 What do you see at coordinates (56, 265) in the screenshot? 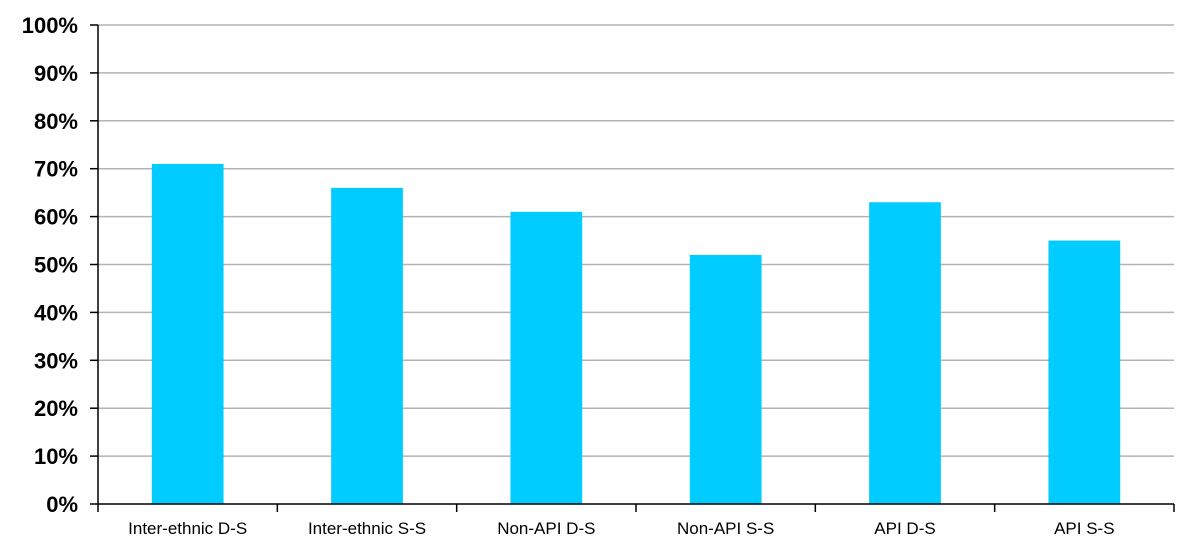
I see `y-tick-label: 50%` at bounding box center [56, 265].